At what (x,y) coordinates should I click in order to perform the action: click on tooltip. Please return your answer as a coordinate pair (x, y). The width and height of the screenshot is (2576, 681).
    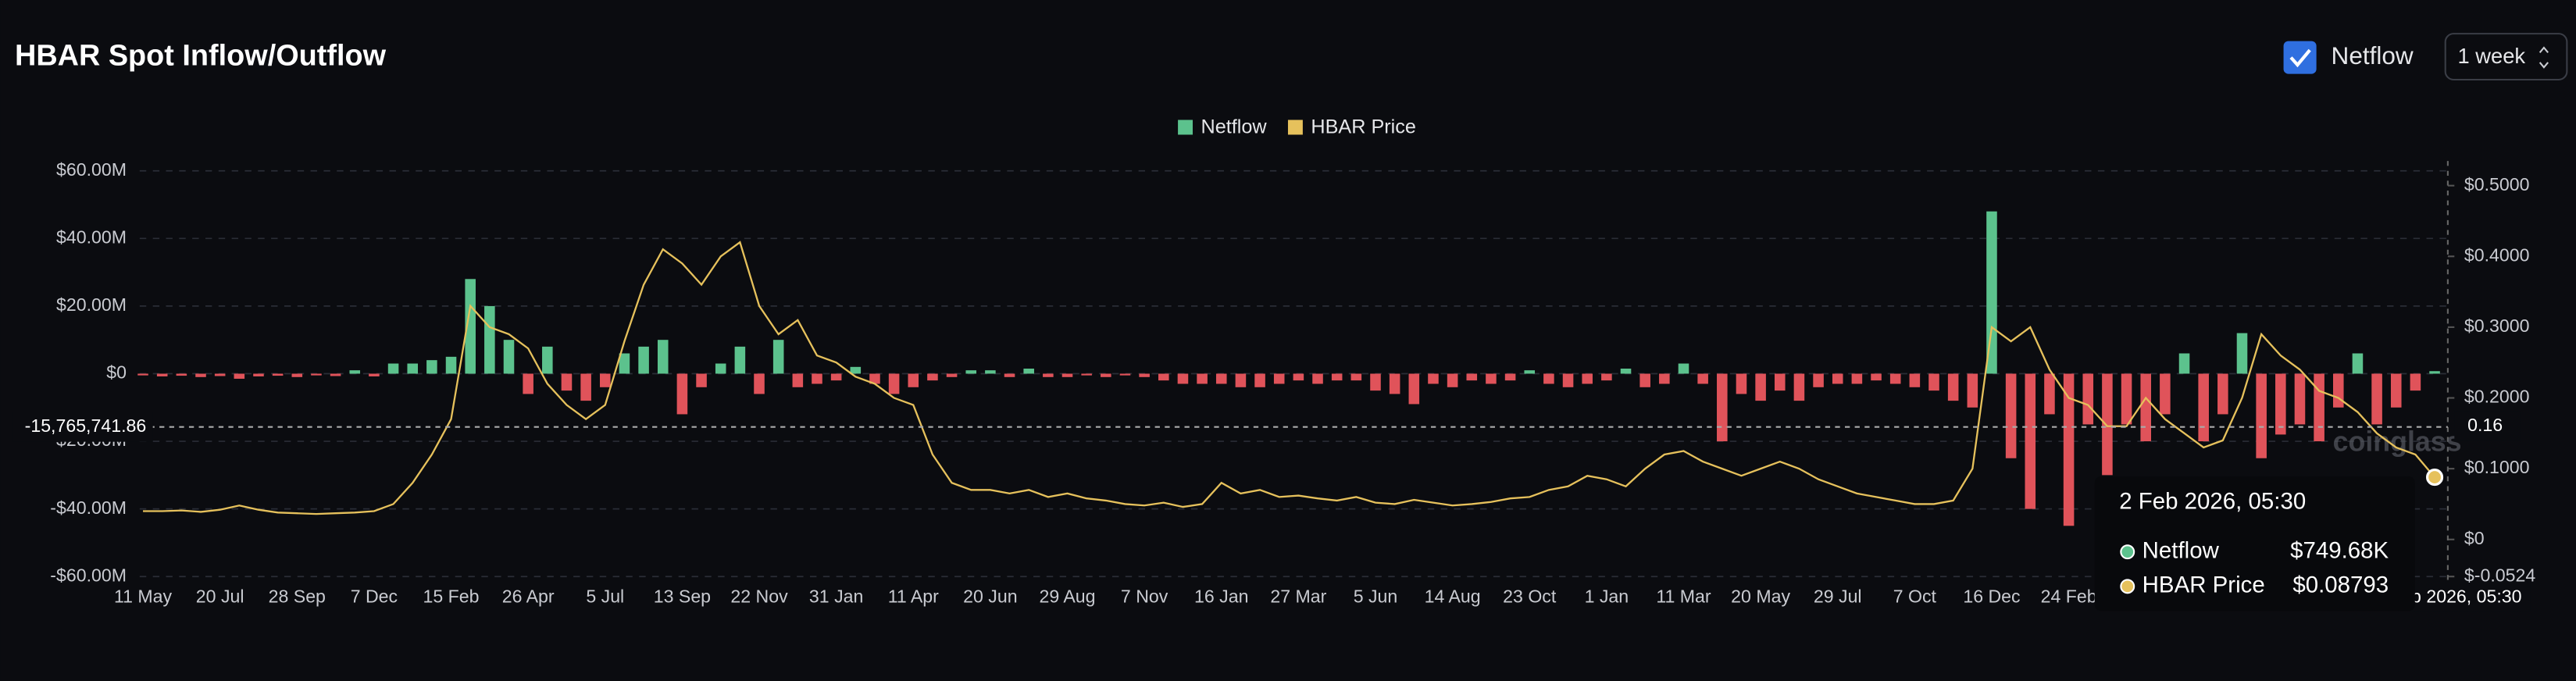
    Looking at the image, I should click on (2254, 543).